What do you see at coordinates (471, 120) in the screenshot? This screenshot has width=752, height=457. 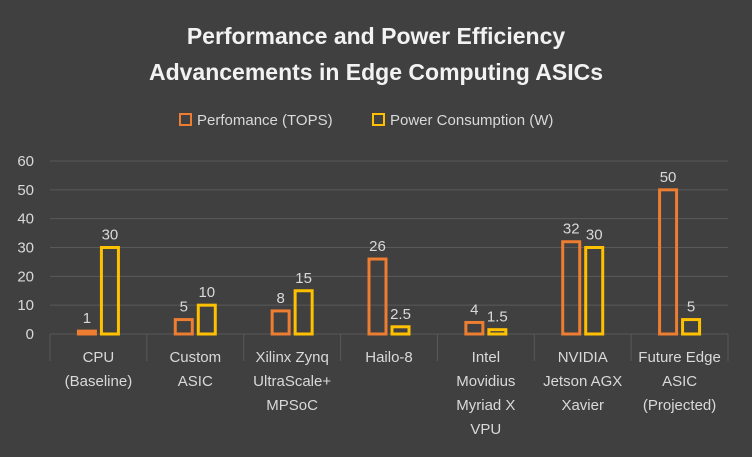 I see `legend-label-power: Power Consumption (W)` at bounding box center [471, 120].